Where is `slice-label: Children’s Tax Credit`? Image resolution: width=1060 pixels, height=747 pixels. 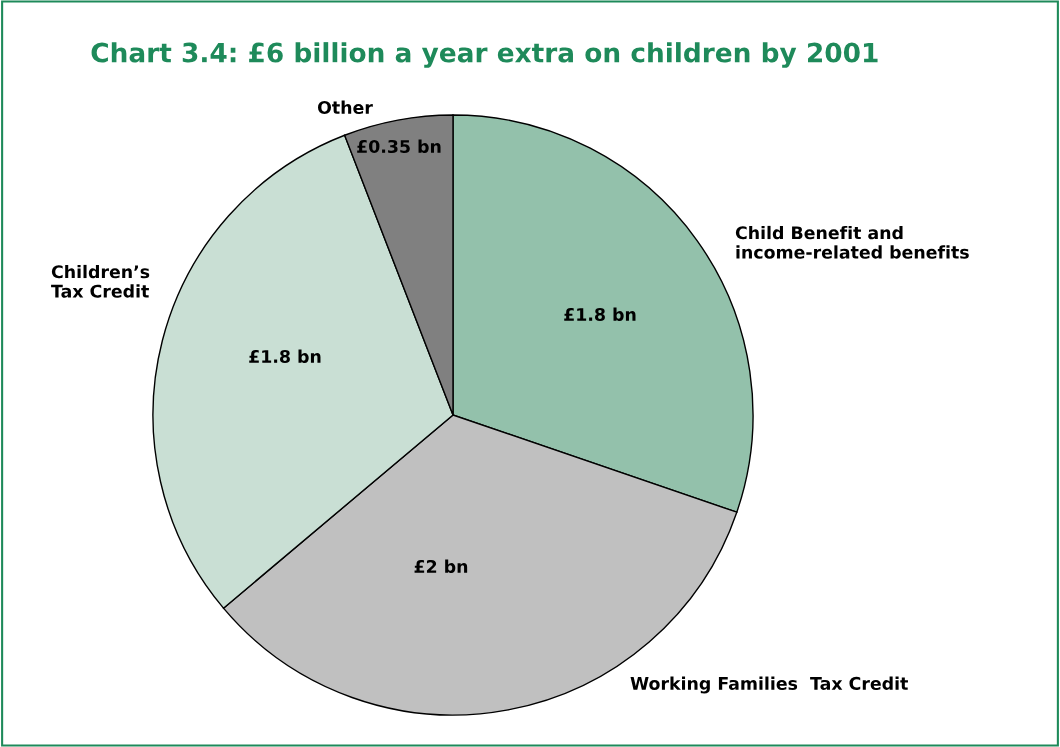
slice-label: Children’s Tax Credit is located at coordinates (100, 281).